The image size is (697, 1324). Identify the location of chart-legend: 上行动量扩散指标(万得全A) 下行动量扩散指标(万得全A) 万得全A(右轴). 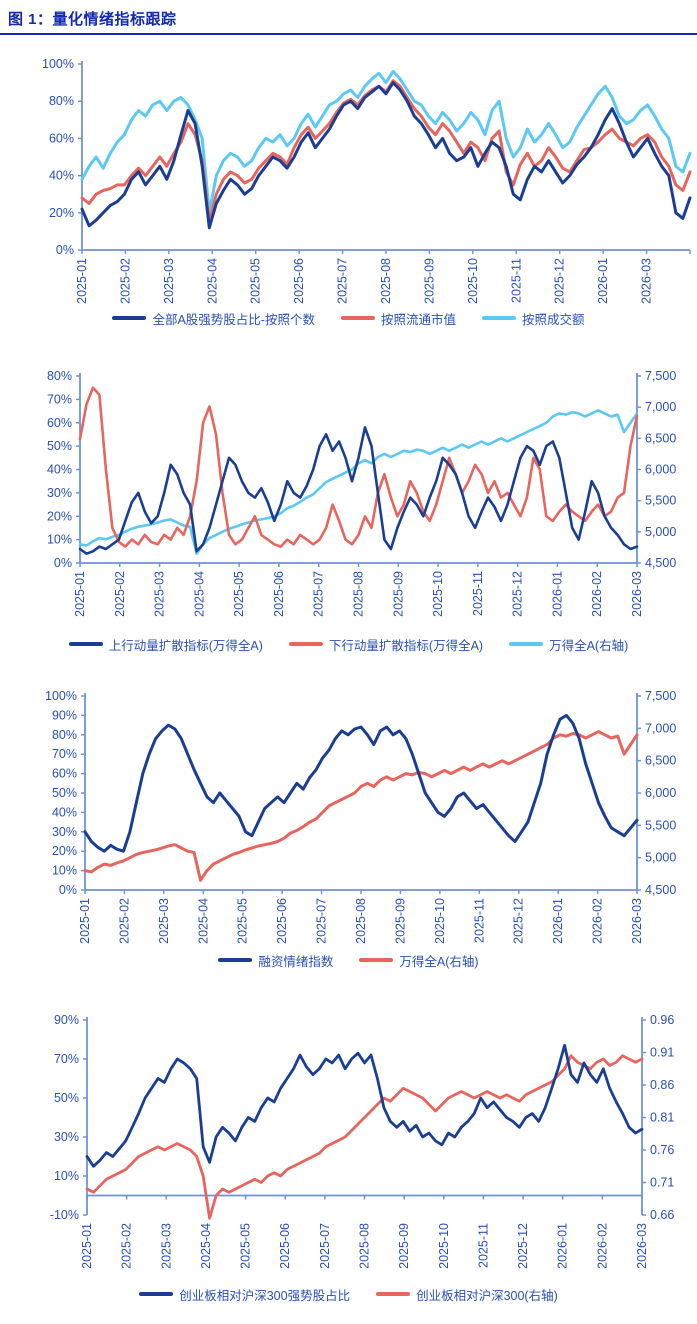
(348, 644).